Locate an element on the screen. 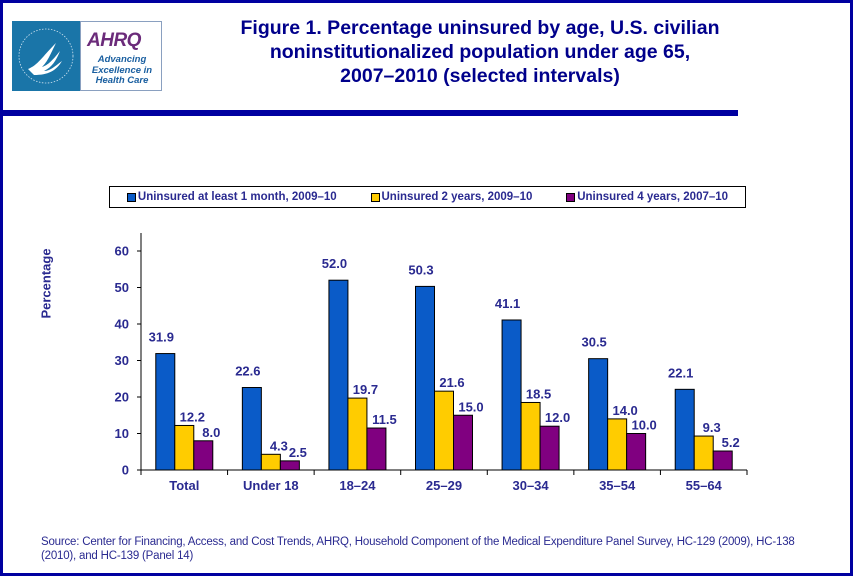  data-label: 18.5 is located at coordinates (538, 393).